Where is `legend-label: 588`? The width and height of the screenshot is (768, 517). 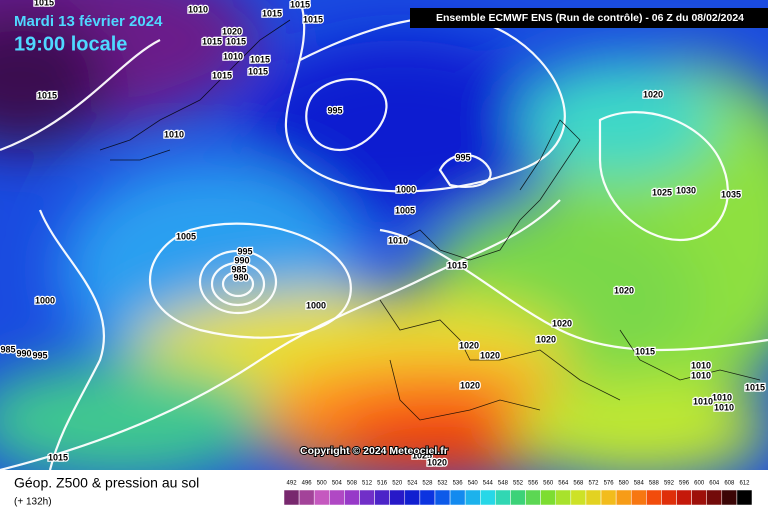 legend-label: 588 is located at coordinates (654, 484).